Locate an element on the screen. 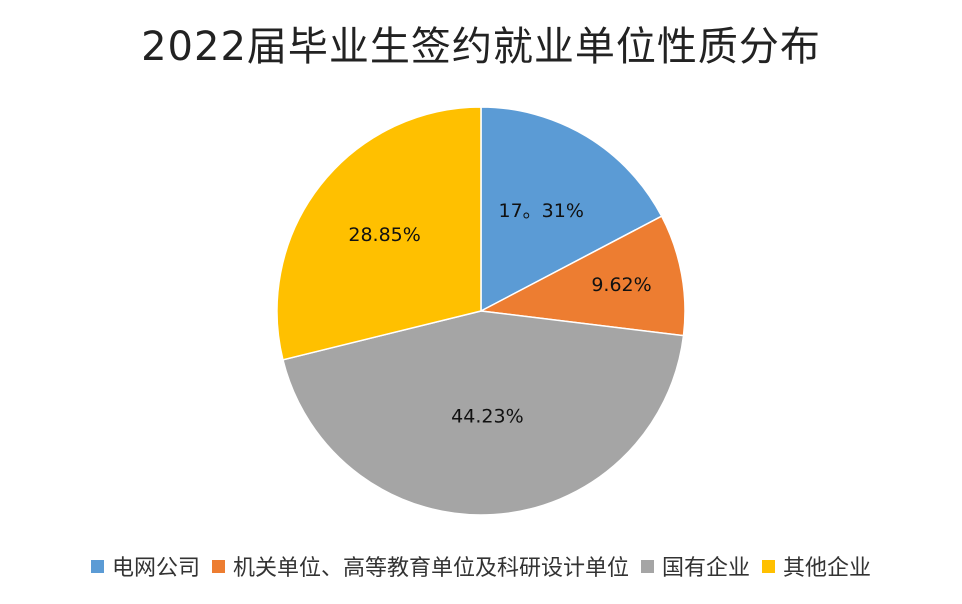 This screenshot has height=604, width=962. slice-data-label-3: 44.23% is located at coordinates (487, 416).